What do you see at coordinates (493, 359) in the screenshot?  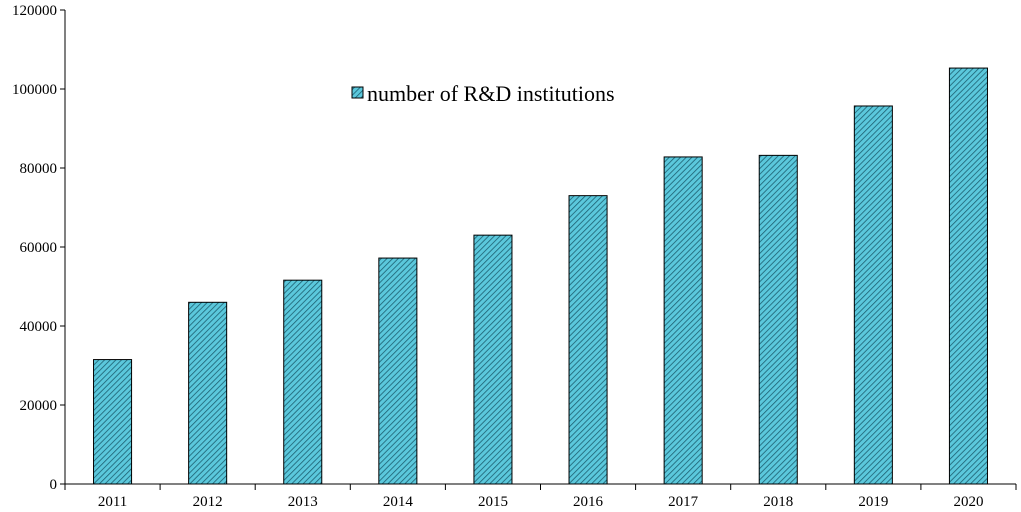 I see `bar-2015` at bounding box center [493, 359].